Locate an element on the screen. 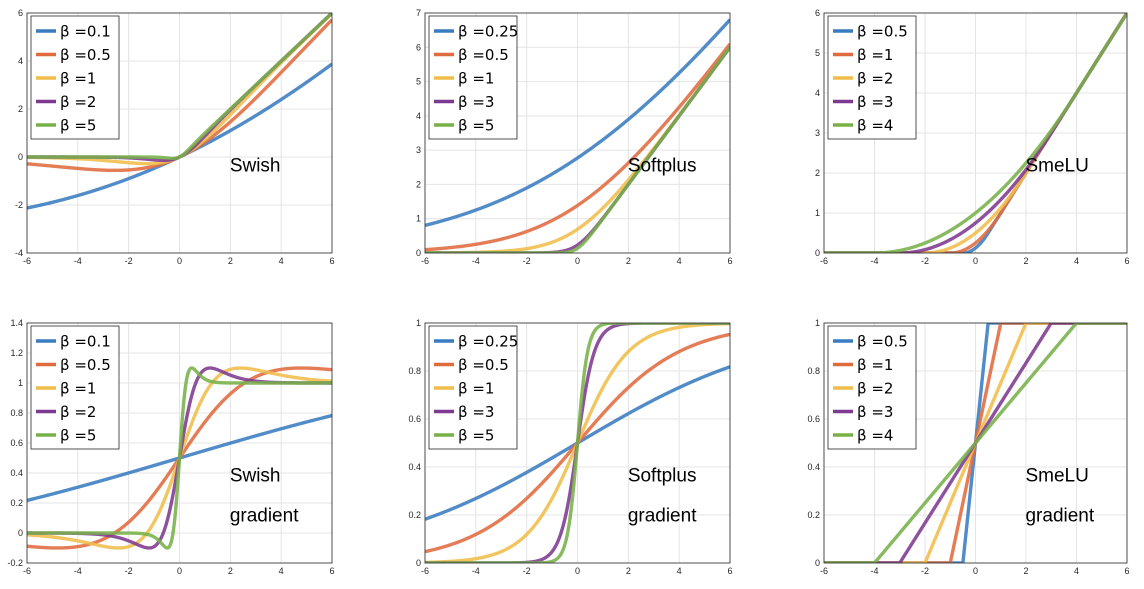 The height and width of the screenshot is (589, 1144). panel-annotation: Swish is located at coordinates (255, 165).